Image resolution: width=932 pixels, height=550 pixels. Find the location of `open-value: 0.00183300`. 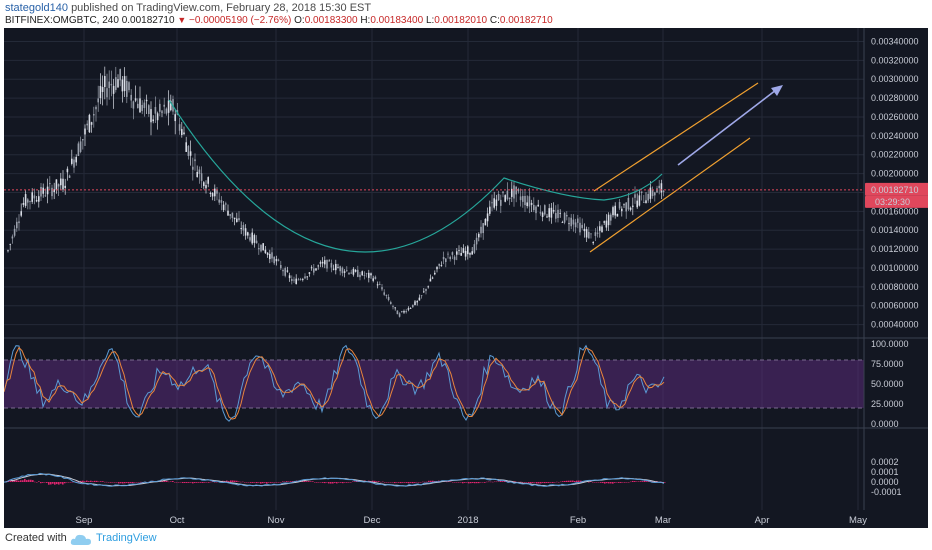

open-value: 0.00183300 is located at coordinates (331, 20).